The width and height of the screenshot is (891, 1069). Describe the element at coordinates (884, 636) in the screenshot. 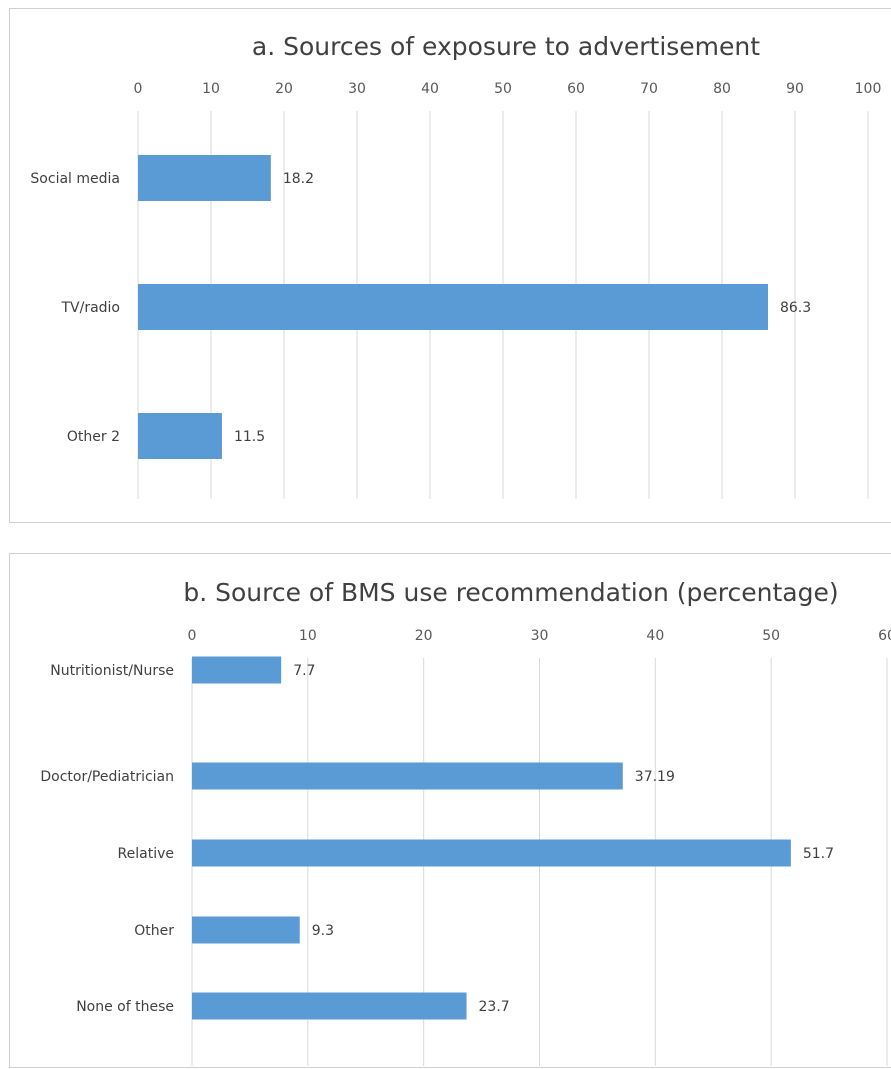

I see `chart-b-tick-label: 60` at that location.